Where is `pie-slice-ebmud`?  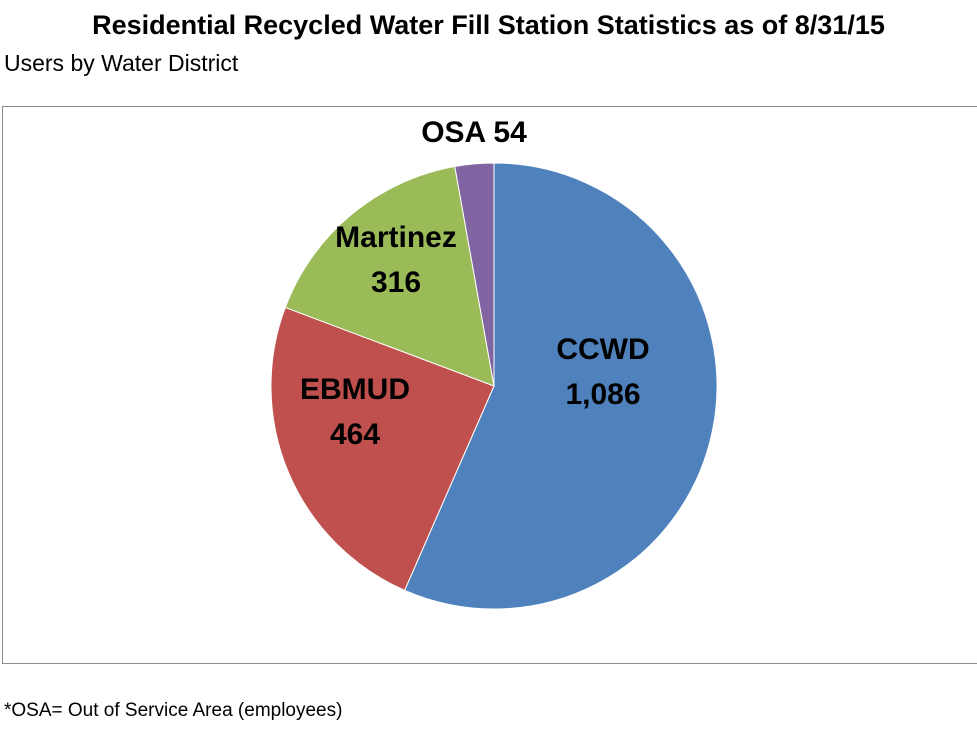
pie-slice-ebmud is located at coordinates (382, 448).